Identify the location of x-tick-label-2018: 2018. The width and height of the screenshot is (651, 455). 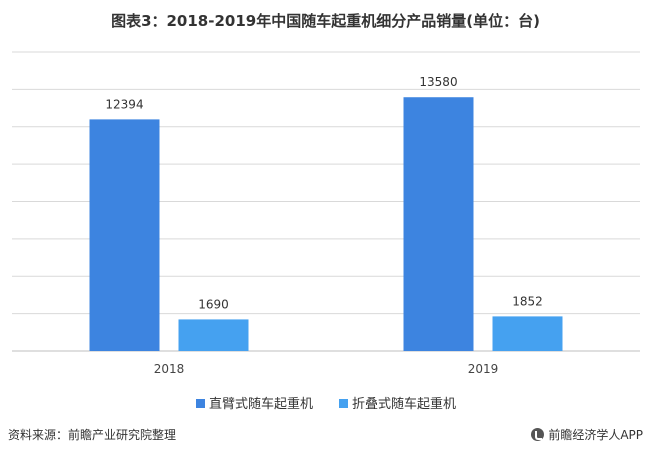
(169, 369).